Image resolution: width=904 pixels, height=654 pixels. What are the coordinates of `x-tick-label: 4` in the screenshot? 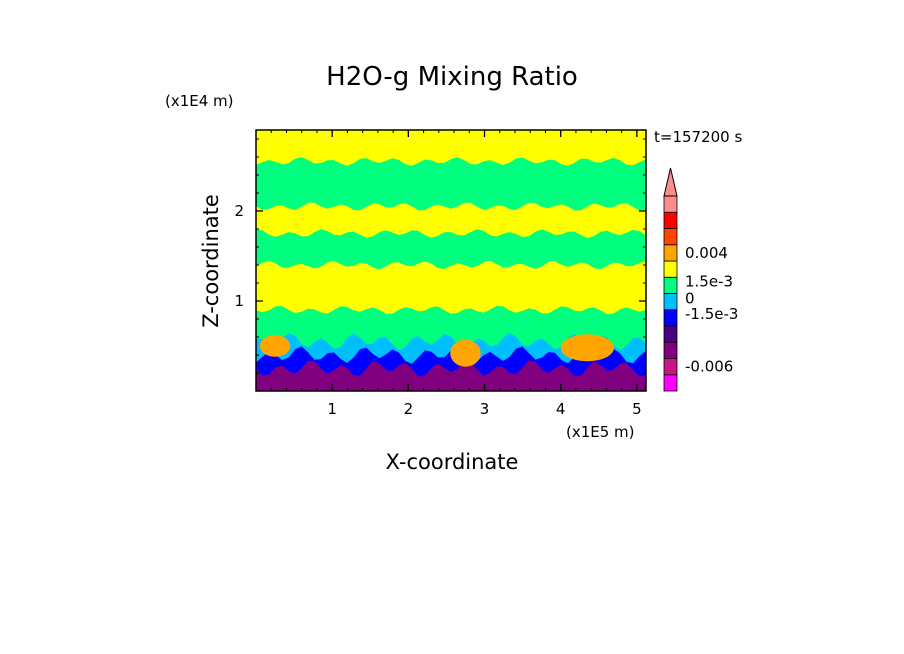 It's located at (561, 409).